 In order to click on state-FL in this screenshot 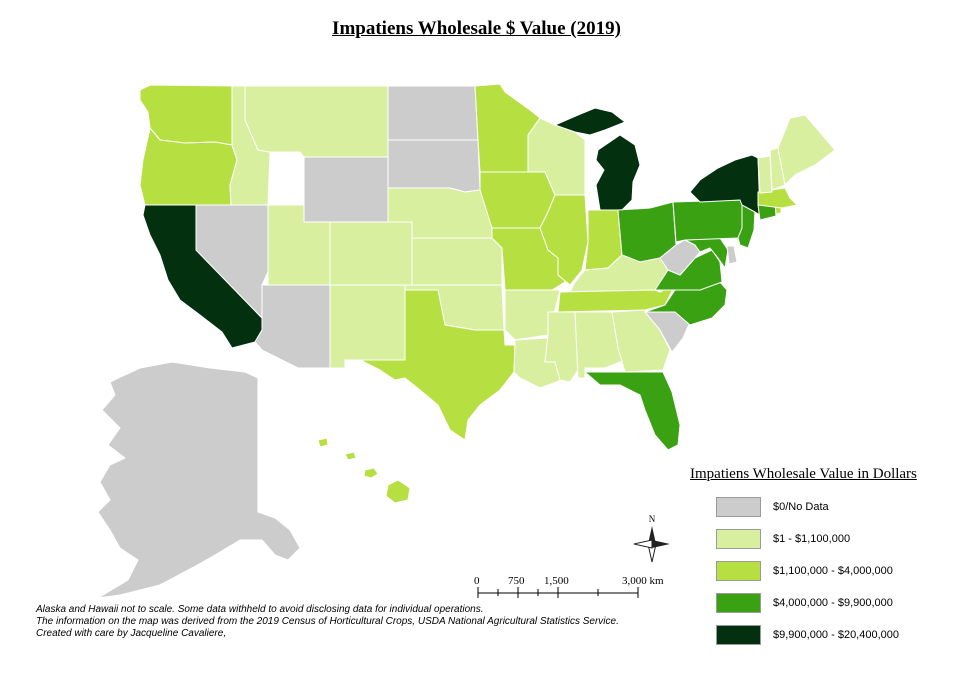, I will do `click(632, 411)`.